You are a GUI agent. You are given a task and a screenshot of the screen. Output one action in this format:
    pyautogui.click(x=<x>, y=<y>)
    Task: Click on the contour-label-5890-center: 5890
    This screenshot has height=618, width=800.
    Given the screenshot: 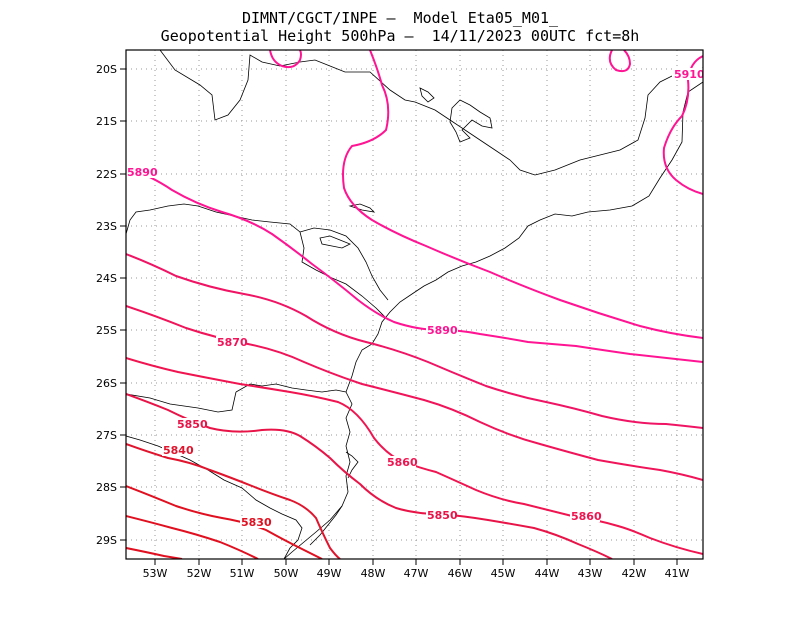 What is the action you would take?
    pyautogui.click(x=442, y=330)
    